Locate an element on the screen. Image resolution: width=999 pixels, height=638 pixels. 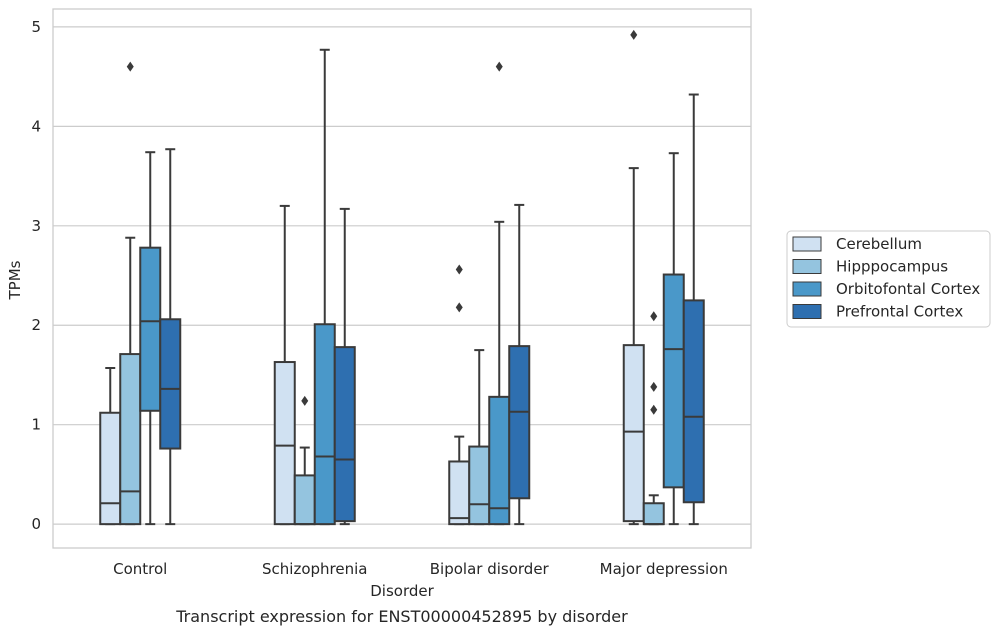
y-tick-label: 0 is located at coordinates (36, 524).